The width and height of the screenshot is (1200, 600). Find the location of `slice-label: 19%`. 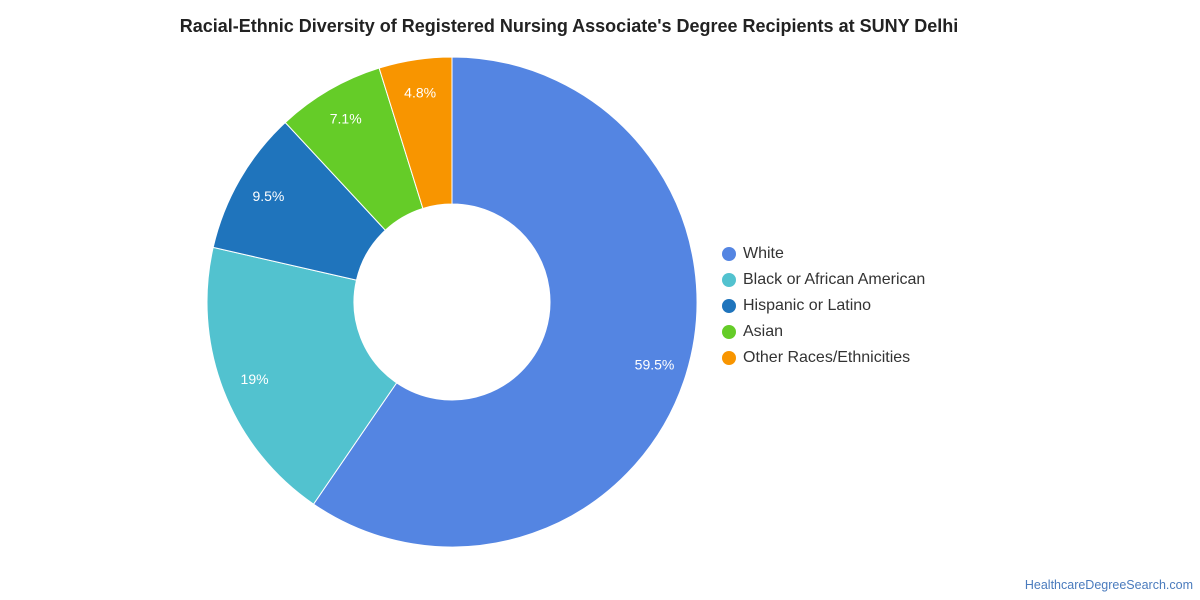

slice-label: 19% is located at coordinates (255, 379).